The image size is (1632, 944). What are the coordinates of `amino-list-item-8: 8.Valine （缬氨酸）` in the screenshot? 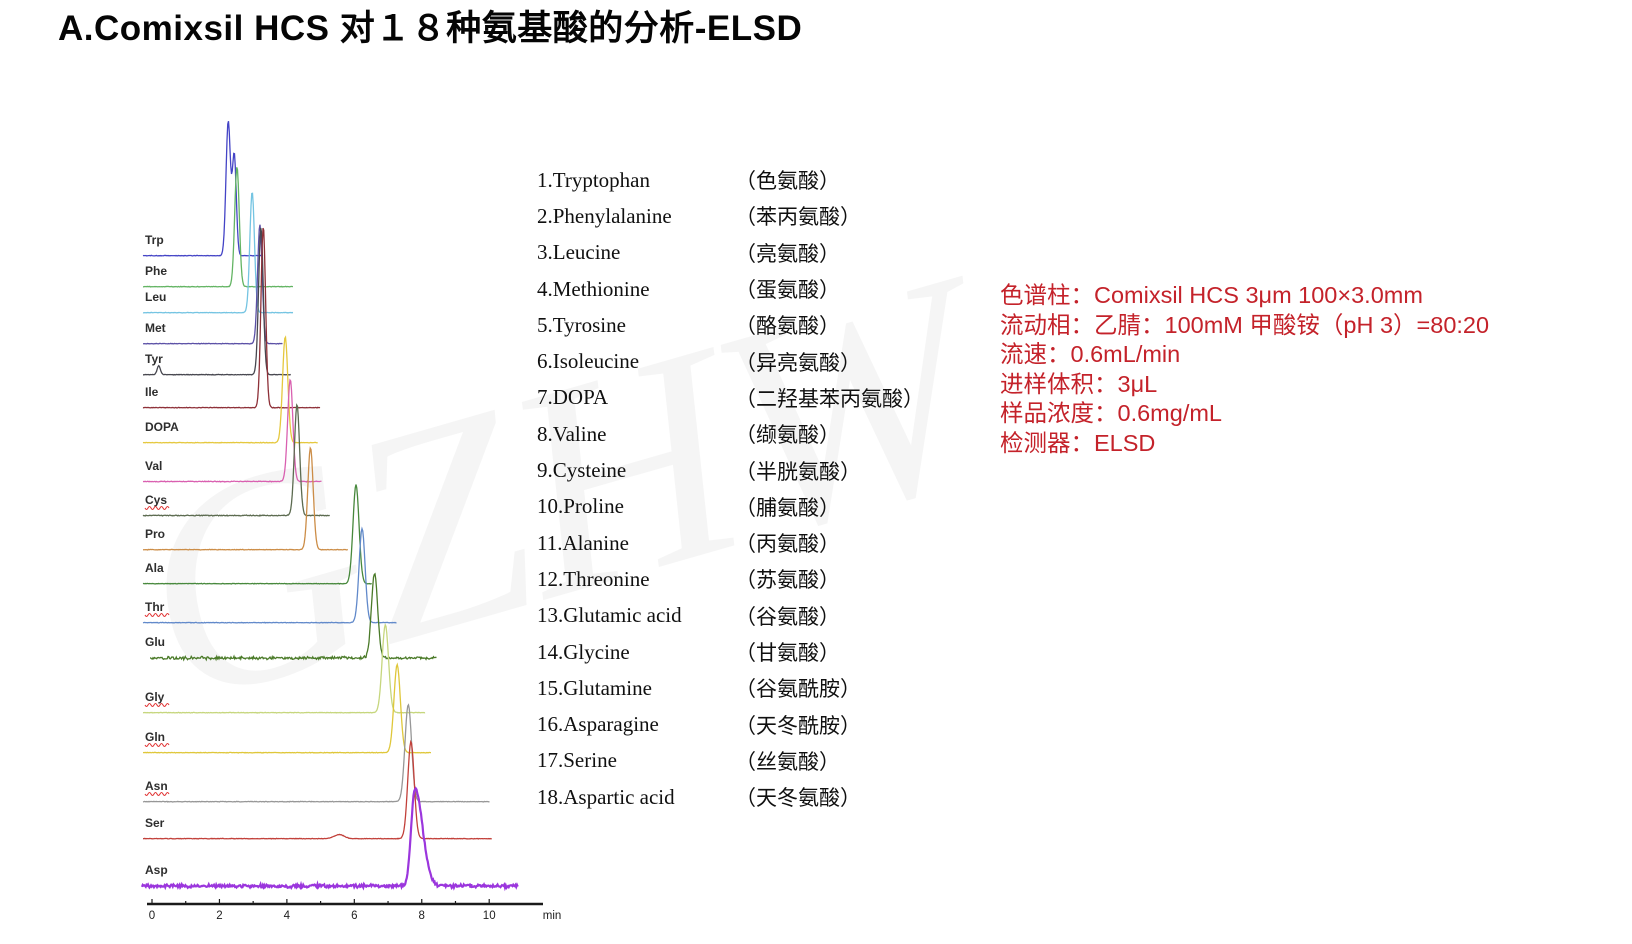 It's located at (730, 434).